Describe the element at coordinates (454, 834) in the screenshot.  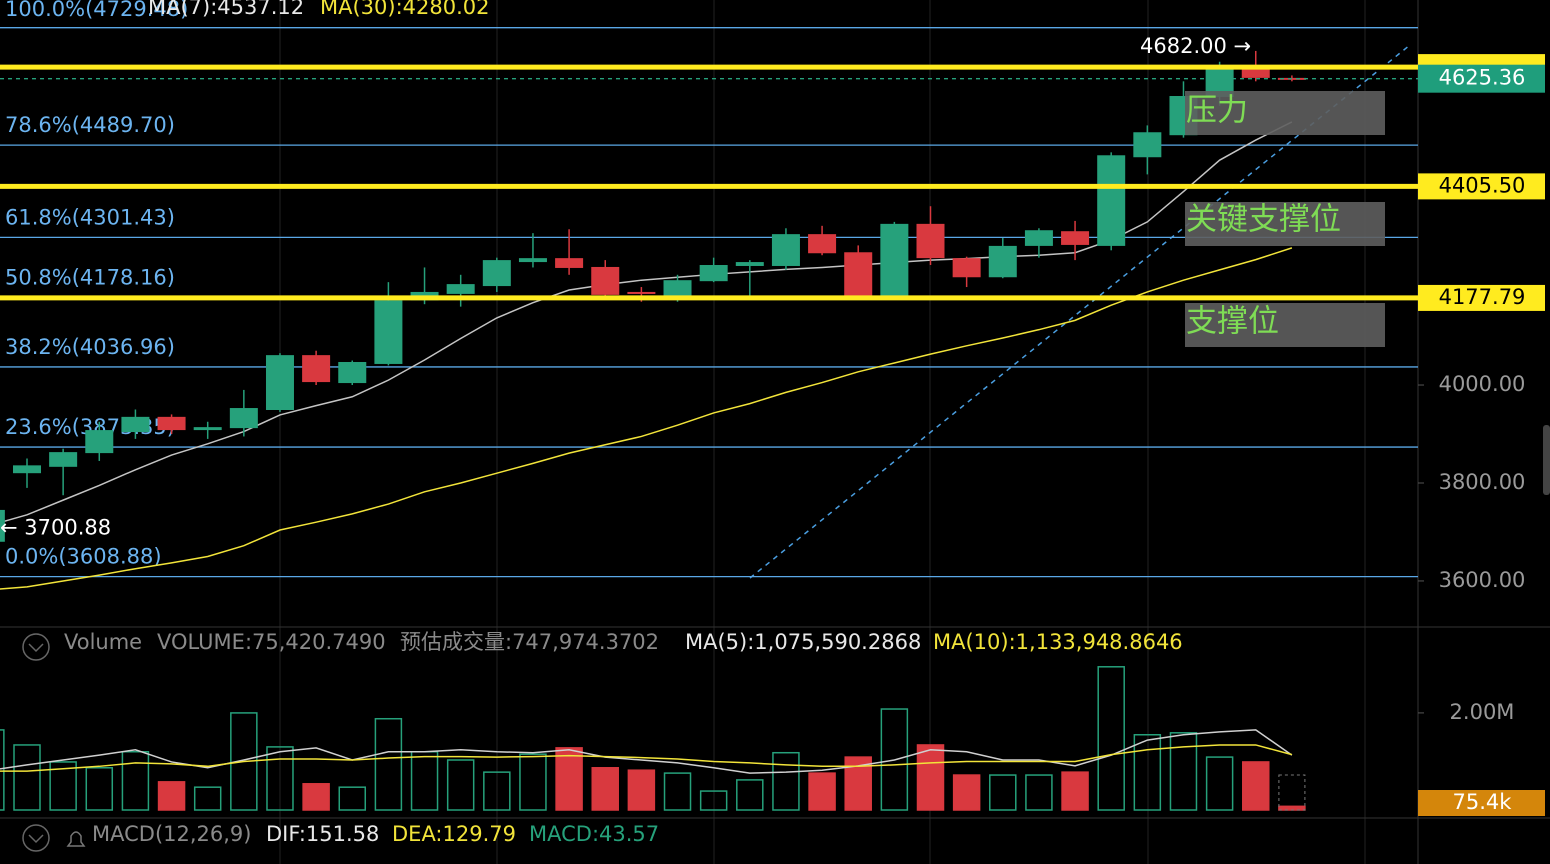
I see `macd-readout: DEA:129.79` at that location.